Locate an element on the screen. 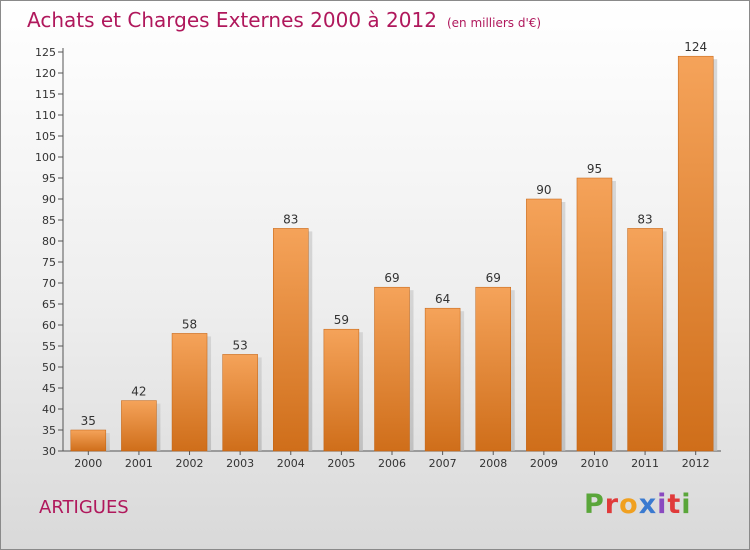  bar-value-label: 53 is located at coordinates (240, 345).